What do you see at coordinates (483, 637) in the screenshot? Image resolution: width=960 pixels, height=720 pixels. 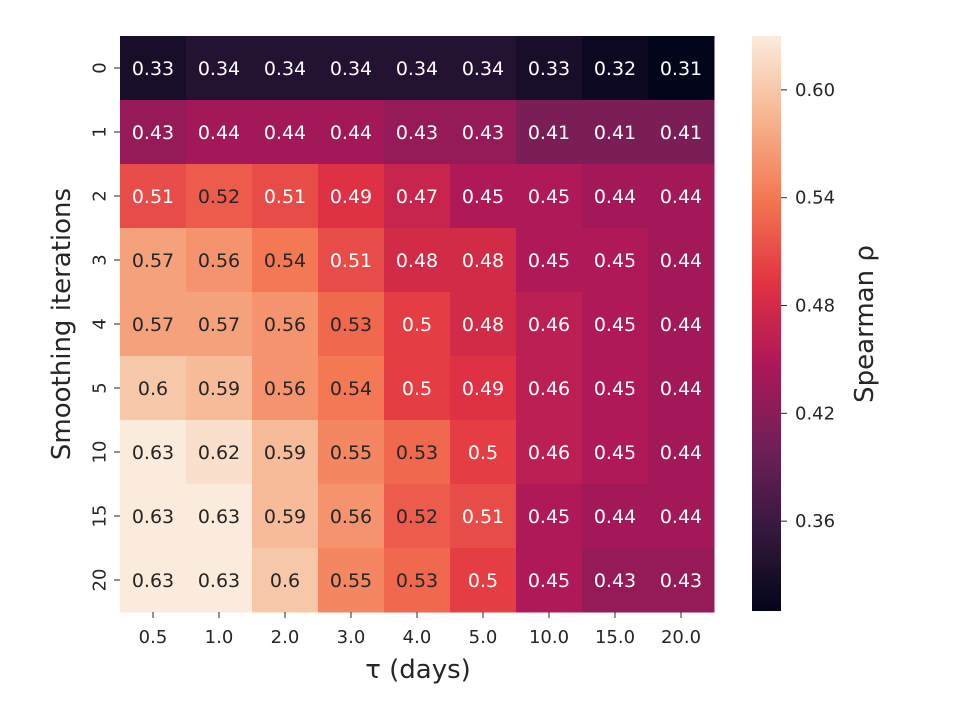 I see `x-tick-label: 5.0` at bounding box center [483, 637].